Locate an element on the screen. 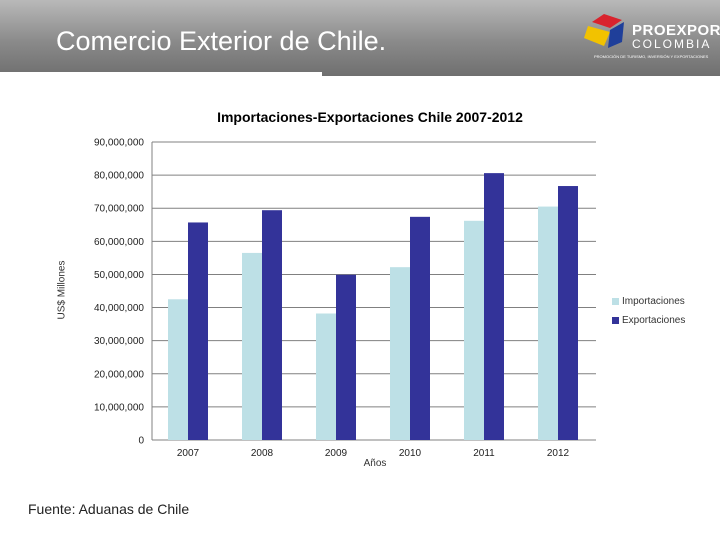  y-tick-label: 80,000,000 is located at coordinates (119, 176).